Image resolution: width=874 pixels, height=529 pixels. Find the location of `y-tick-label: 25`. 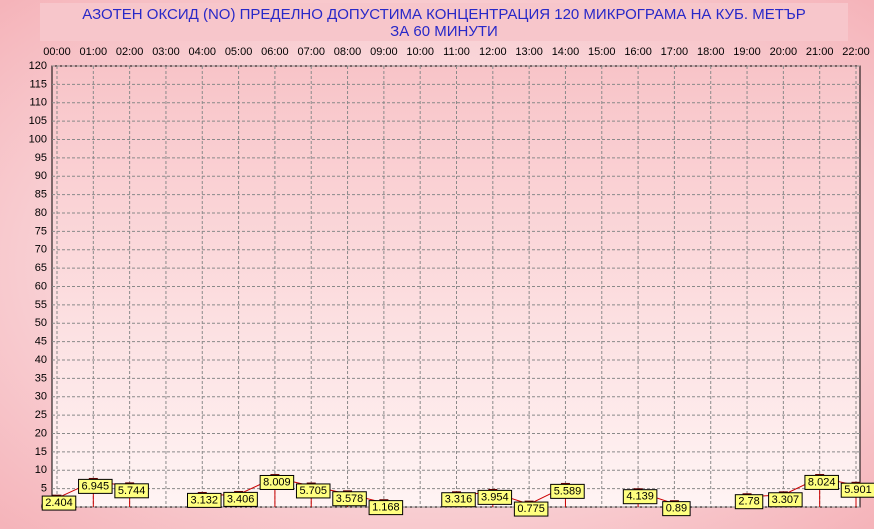

y-tick-label: 25 is located at coordinates (41, 415).